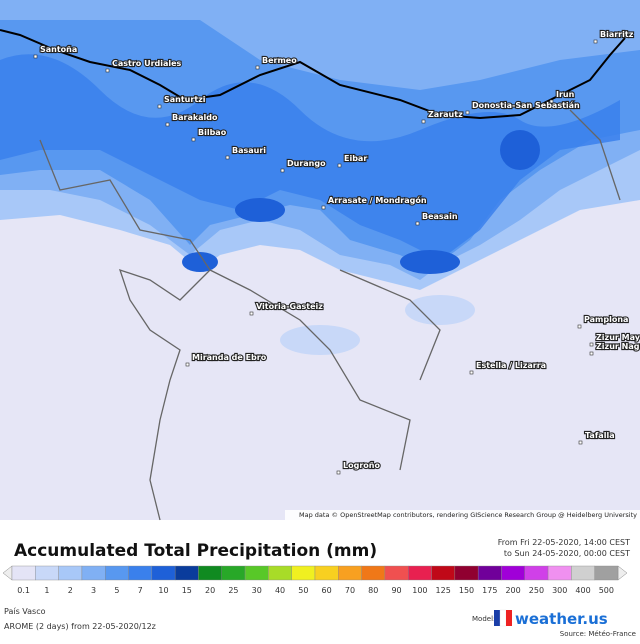 This screenshot has width=640, height=644. I want to click on place-label: Logroño, so click(361, 465).